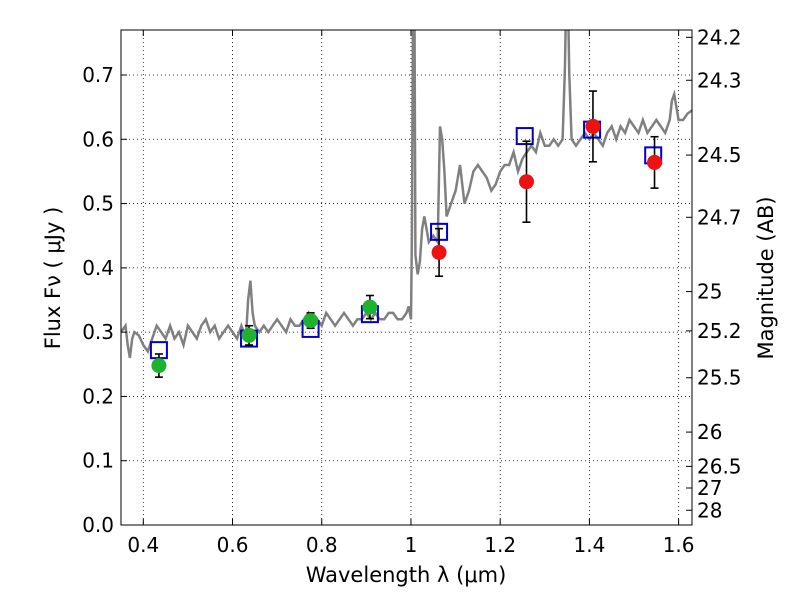 Image resolution: width=800 pixels, height=600 pixels. I want to click on y-tick-label: 0.6, so click(98, 139).